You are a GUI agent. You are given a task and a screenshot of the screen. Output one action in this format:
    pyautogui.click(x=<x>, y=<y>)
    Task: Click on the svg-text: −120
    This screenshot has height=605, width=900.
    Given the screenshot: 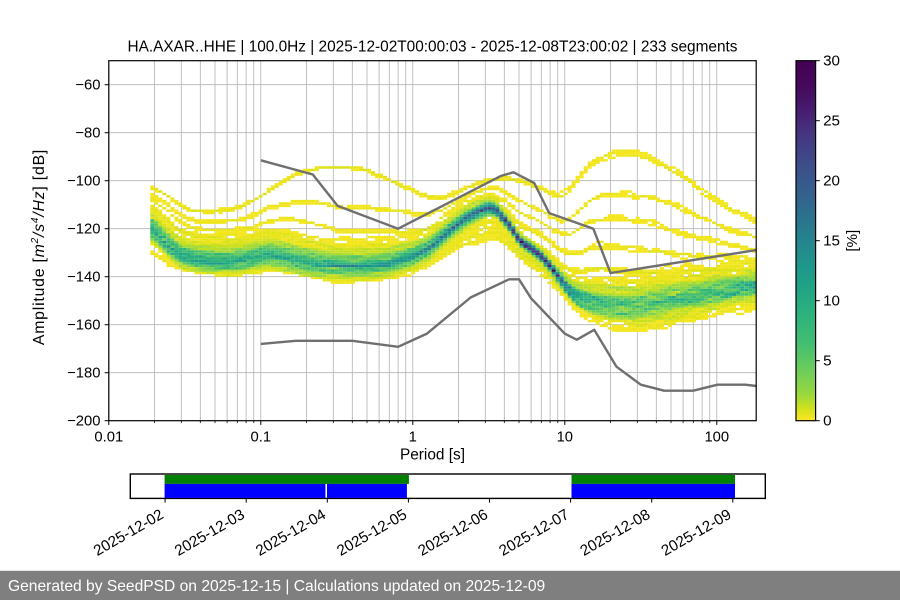 What is the action you would take?
    pyautogui.click(x=83, y=230)
    